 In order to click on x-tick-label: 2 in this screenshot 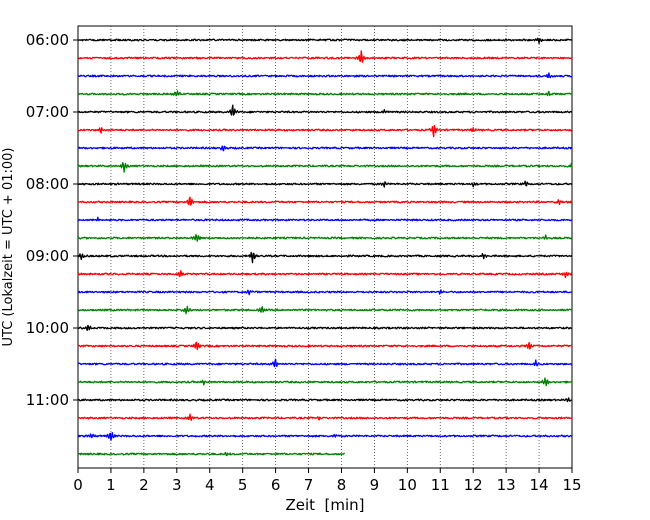, I will do `click(144, 485)`.